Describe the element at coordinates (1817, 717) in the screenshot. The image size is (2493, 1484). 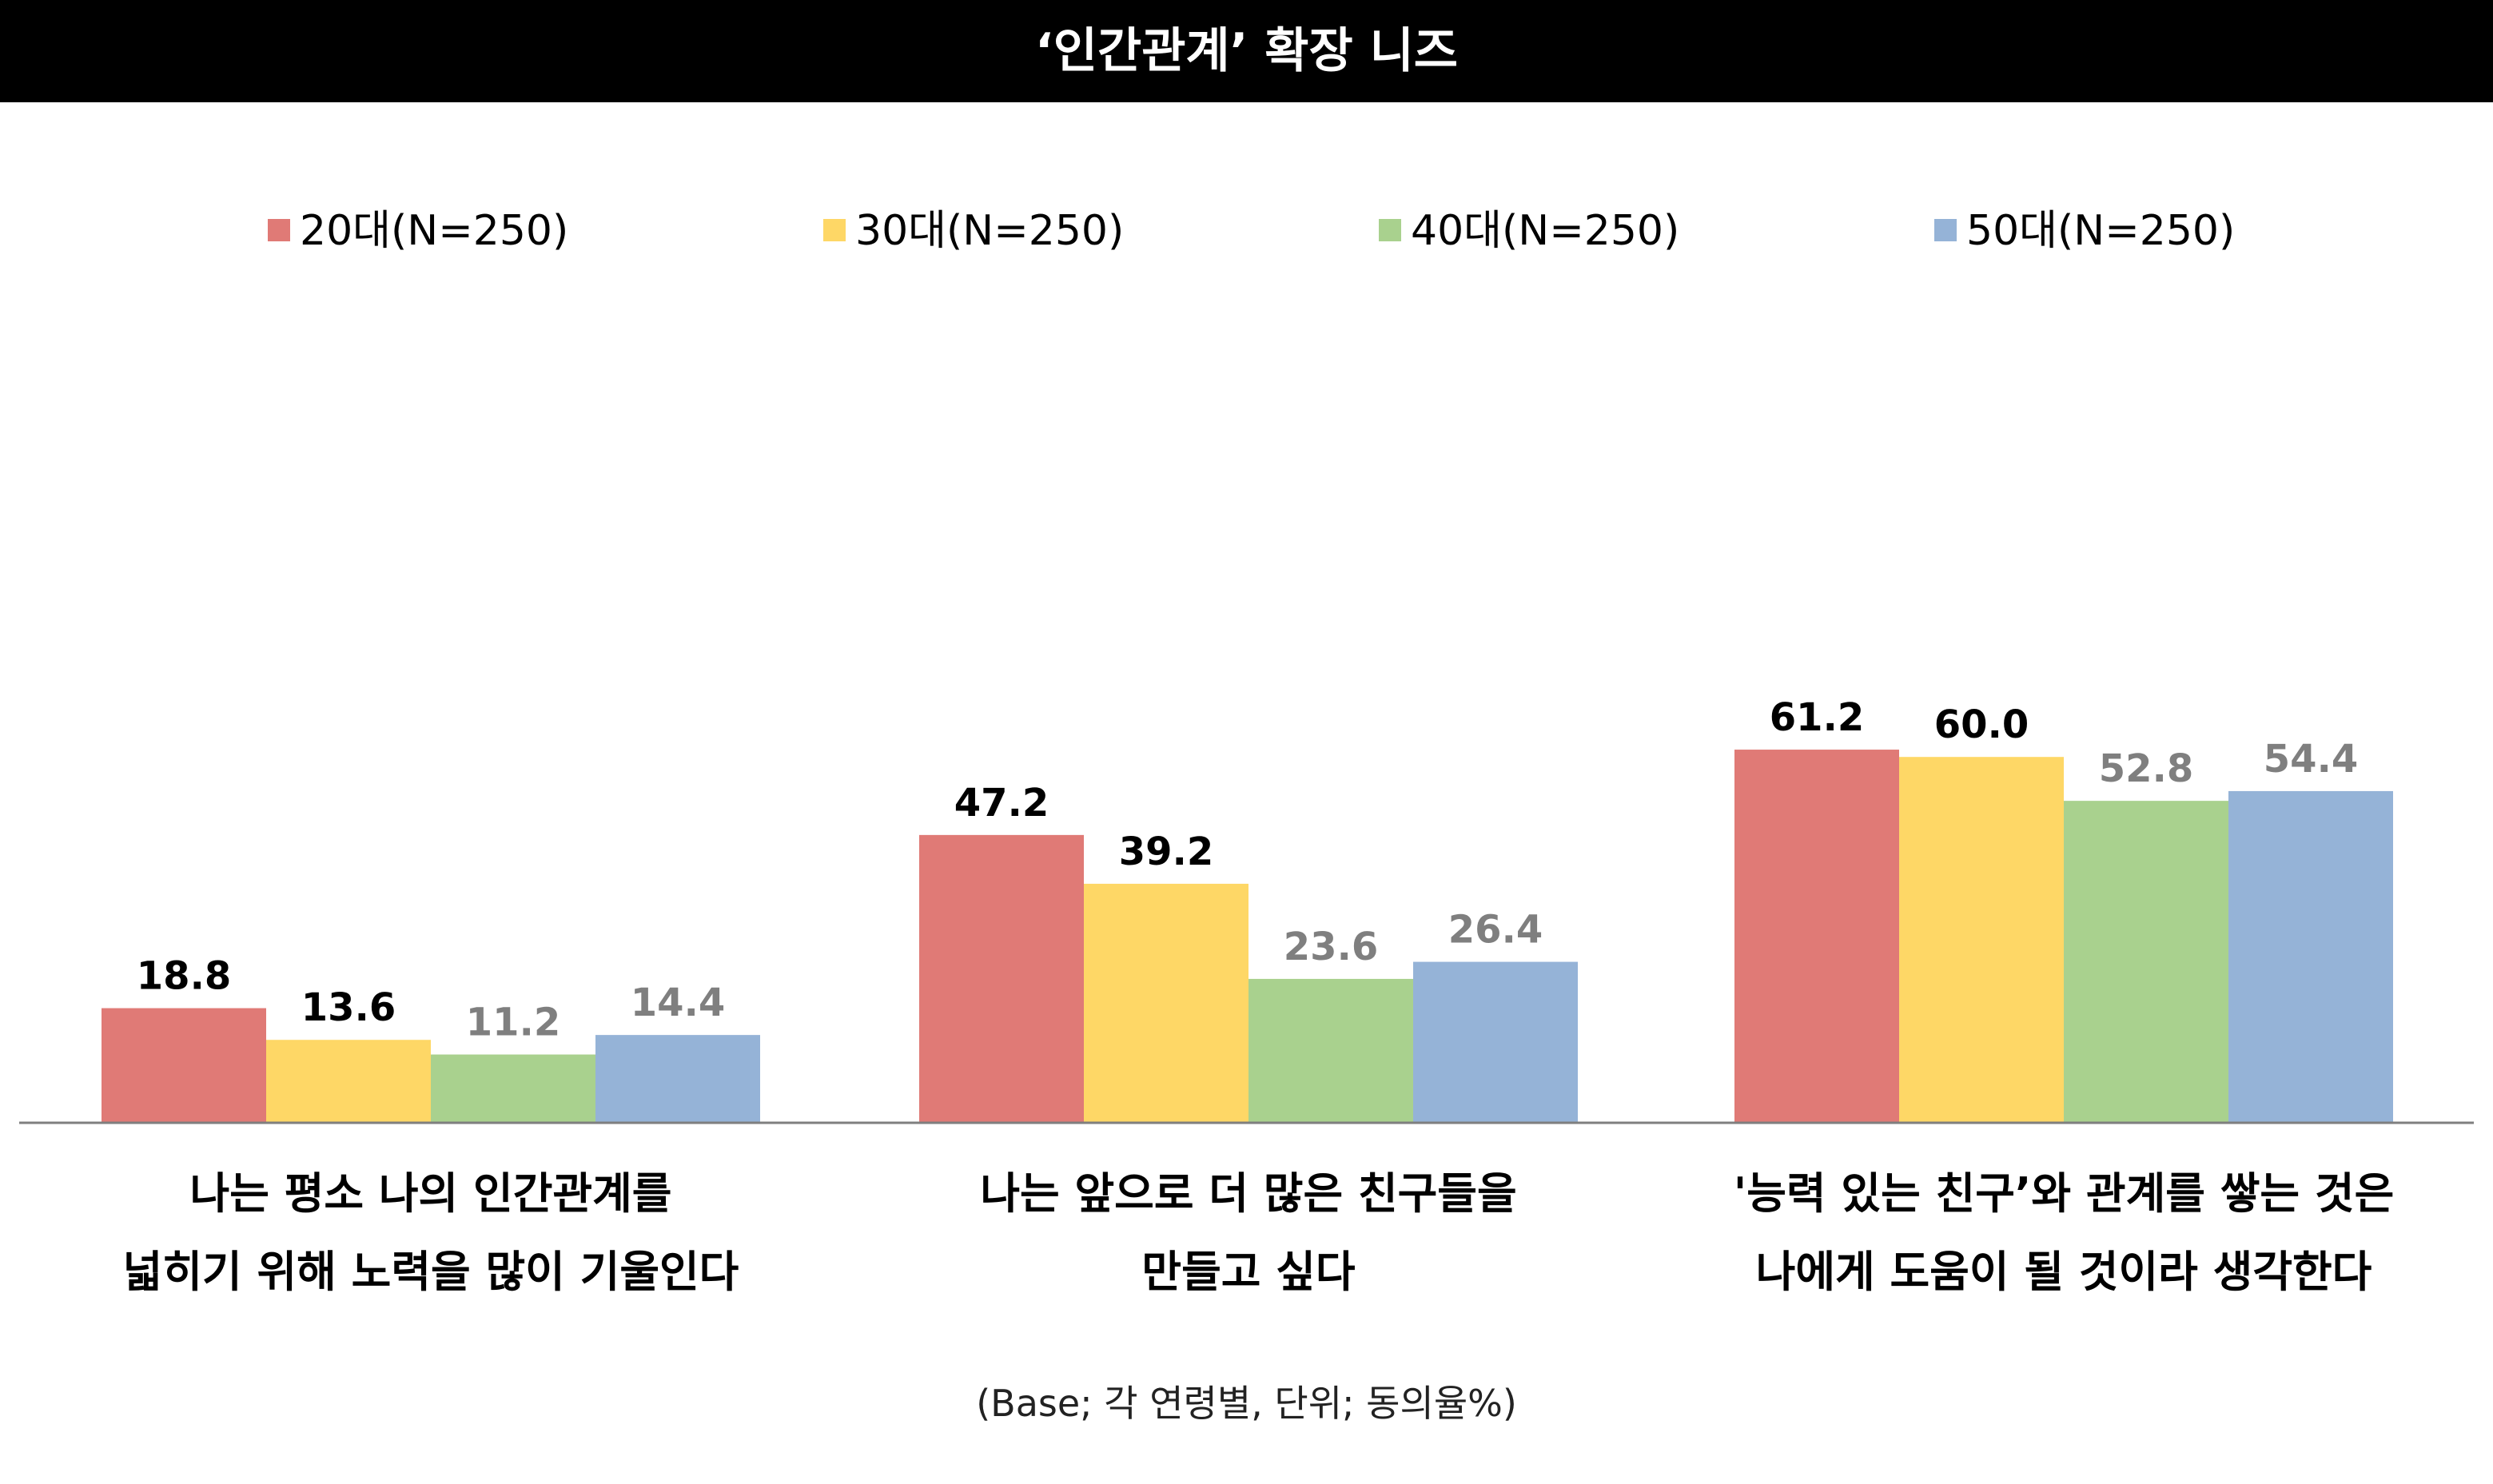
I see `value-label-3-1: 61.2` at that location.